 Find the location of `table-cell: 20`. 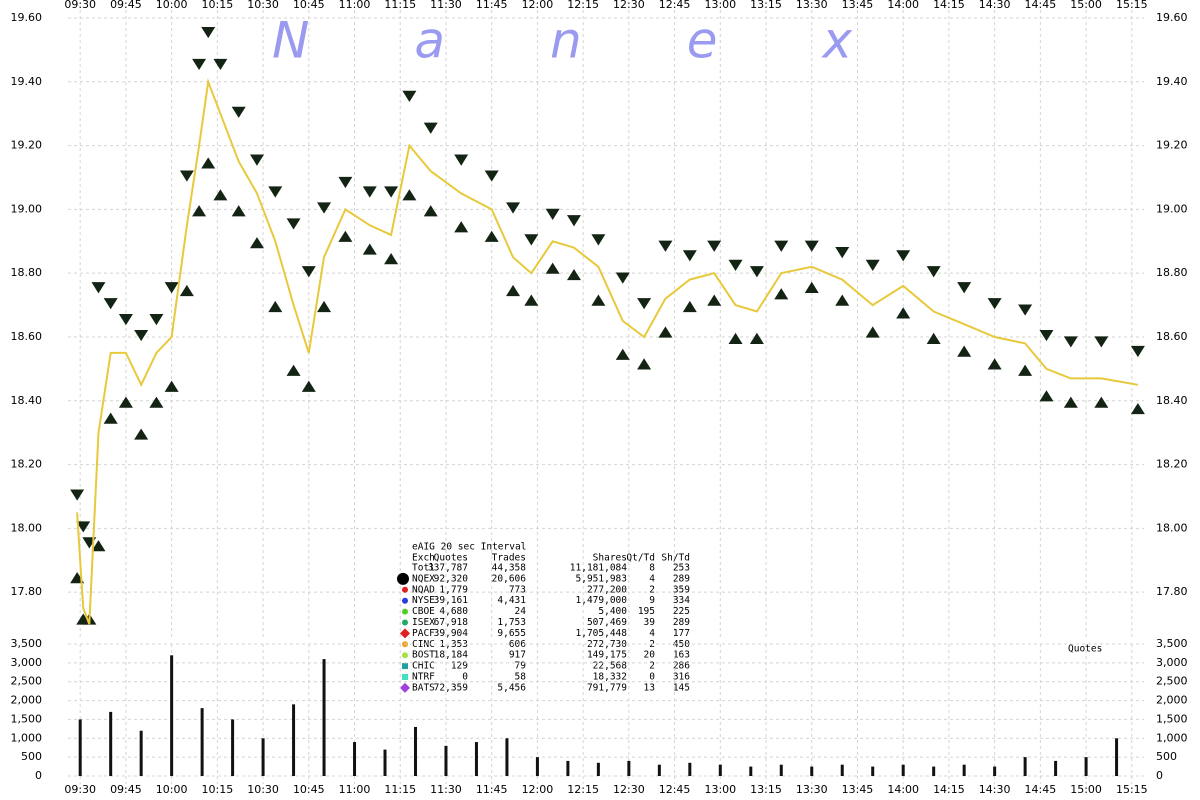

table-cell: 20 is located at coordinates (650, 655).